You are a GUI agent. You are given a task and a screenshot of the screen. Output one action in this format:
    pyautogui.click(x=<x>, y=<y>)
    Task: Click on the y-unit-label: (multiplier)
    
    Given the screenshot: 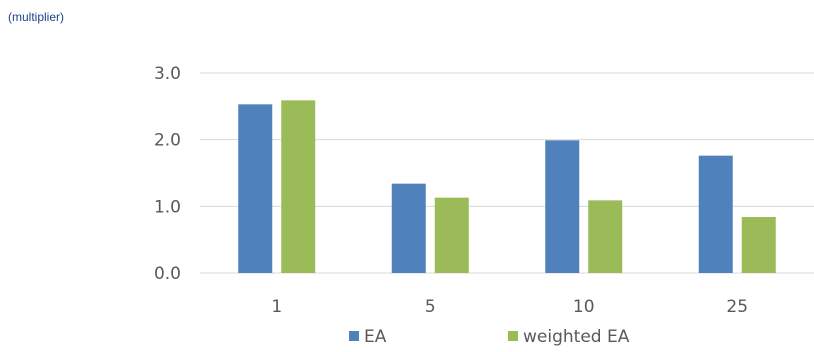 What is the action you would take?
    pyautogui.click(x=36, y=17)
    